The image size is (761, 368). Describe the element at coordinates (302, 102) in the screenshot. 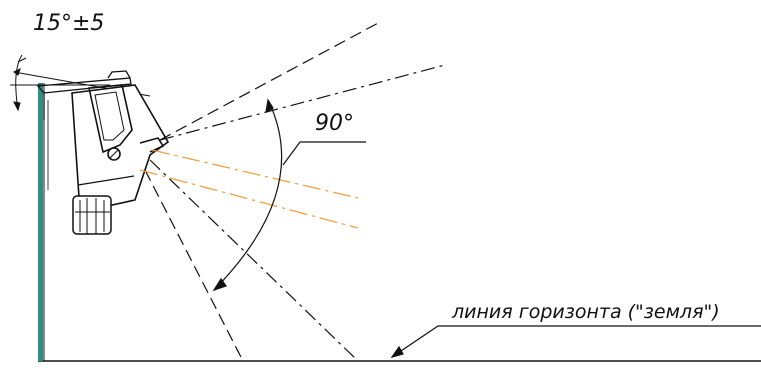

I see `cone-upper-axis` at that location.